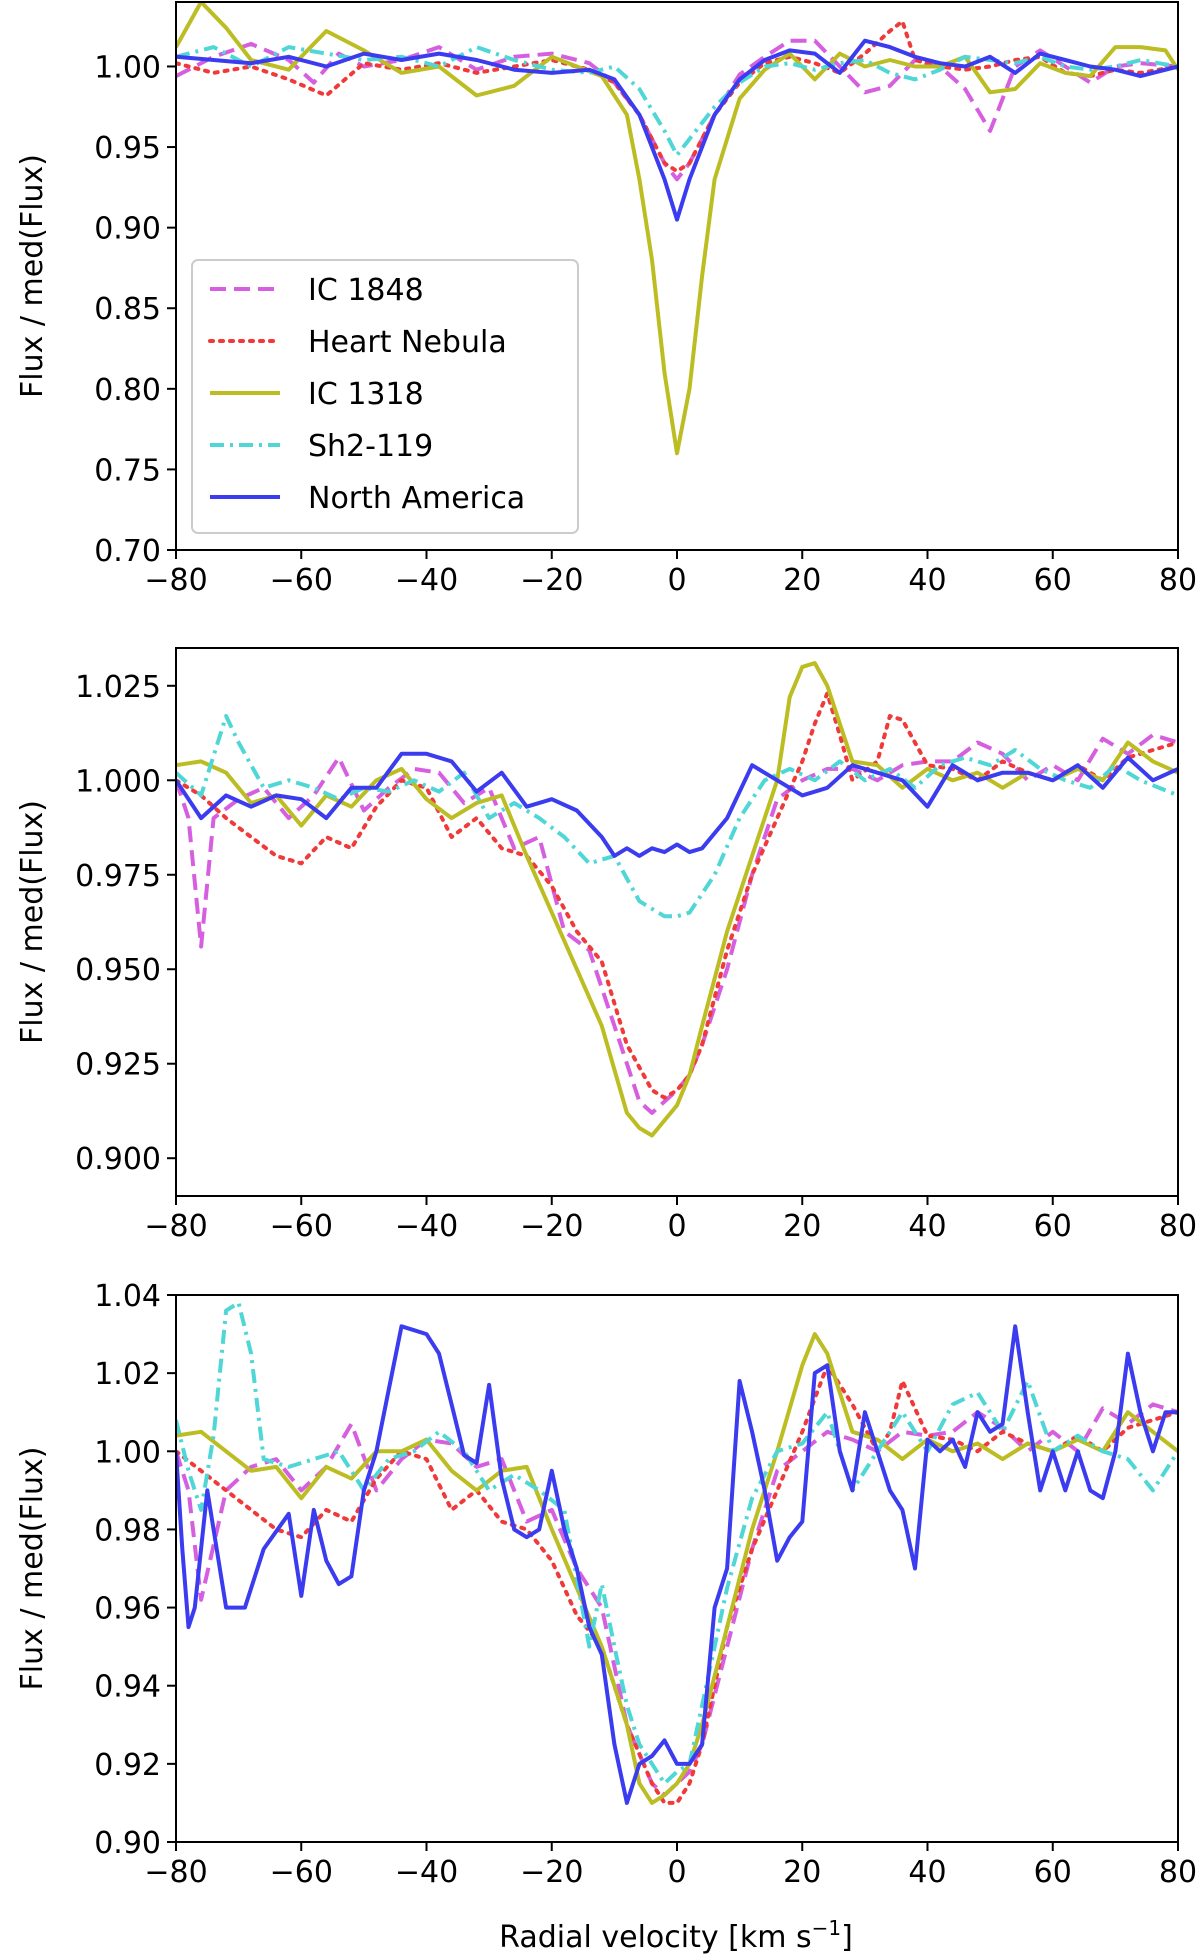  Describe the element at coordinates (407, 342) in the screenshot. I see `legend-label: Heart Nebula` at that location.